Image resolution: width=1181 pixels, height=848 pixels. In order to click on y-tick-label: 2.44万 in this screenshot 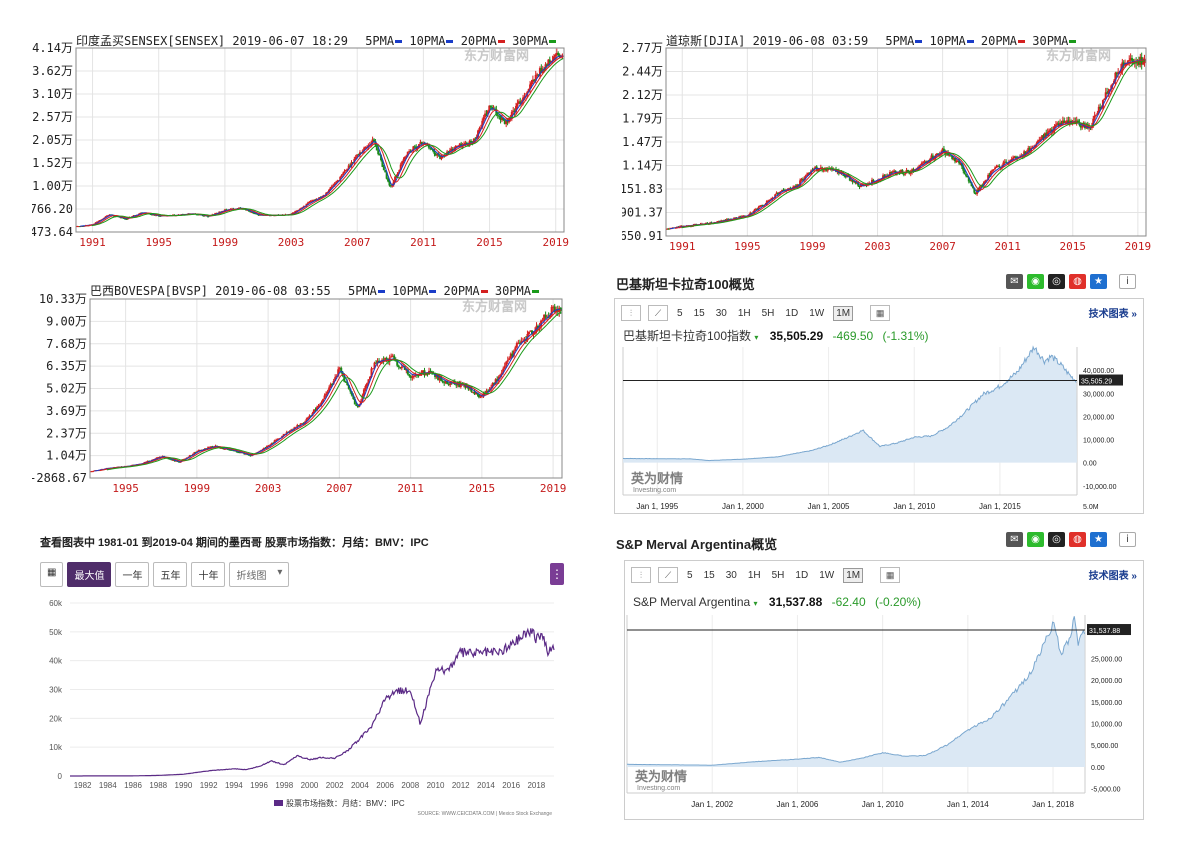, I will do `click(642, 72)`.